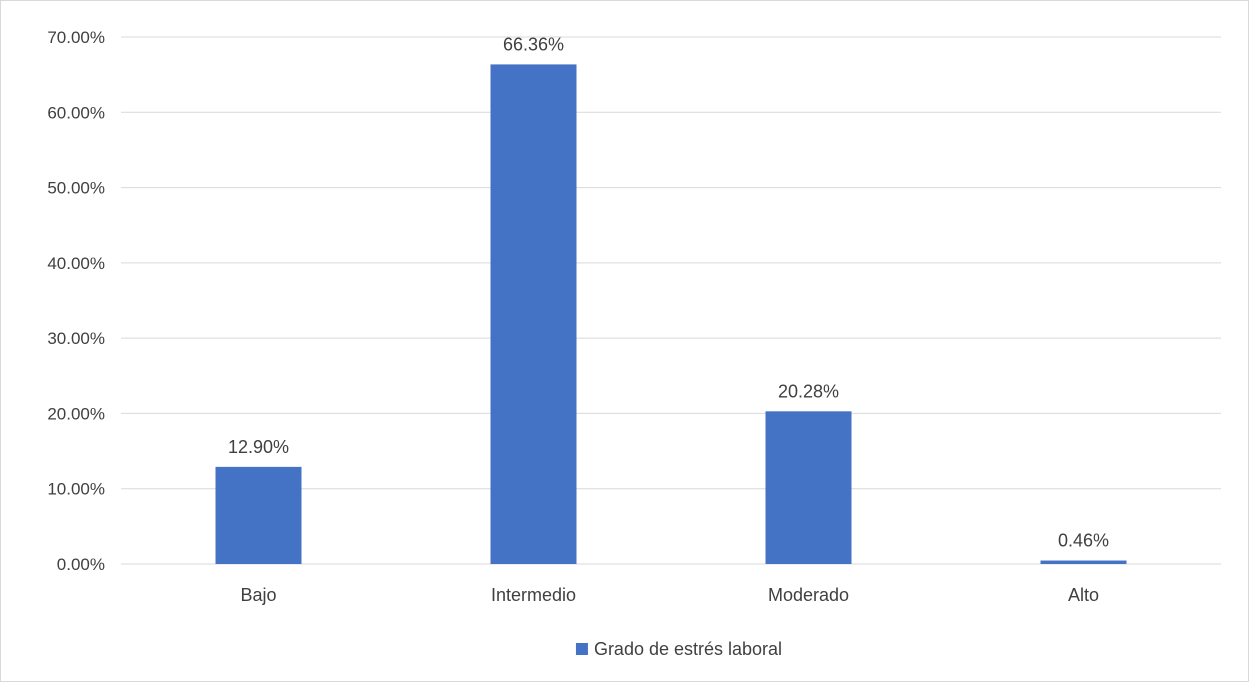 This screenshot has height=686, width=1249. Describe the element at coordinates (76, 489) in the screenshot. I see `y-tick-label: 10.00%` at that location.